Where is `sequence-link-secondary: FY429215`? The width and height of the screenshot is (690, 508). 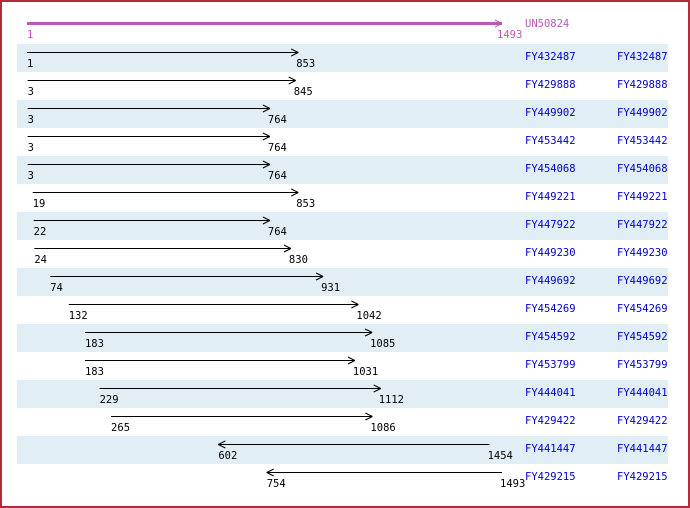
sequence-link-secondary: FY429215 is located at coordinates (642, 477).